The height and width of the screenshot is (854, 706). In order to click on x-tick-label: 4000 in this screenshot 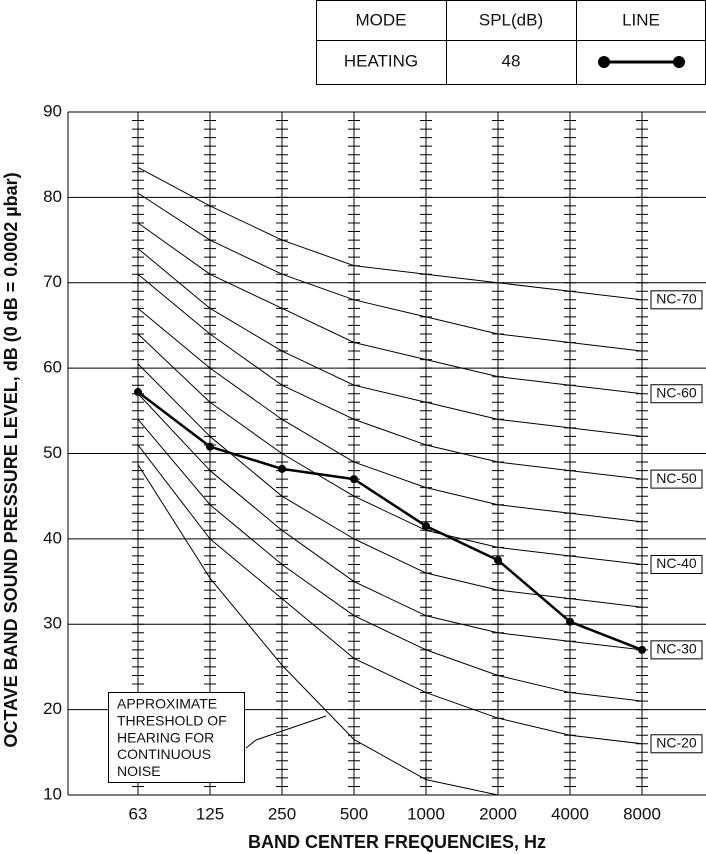, I will do `click(570, 813)`.